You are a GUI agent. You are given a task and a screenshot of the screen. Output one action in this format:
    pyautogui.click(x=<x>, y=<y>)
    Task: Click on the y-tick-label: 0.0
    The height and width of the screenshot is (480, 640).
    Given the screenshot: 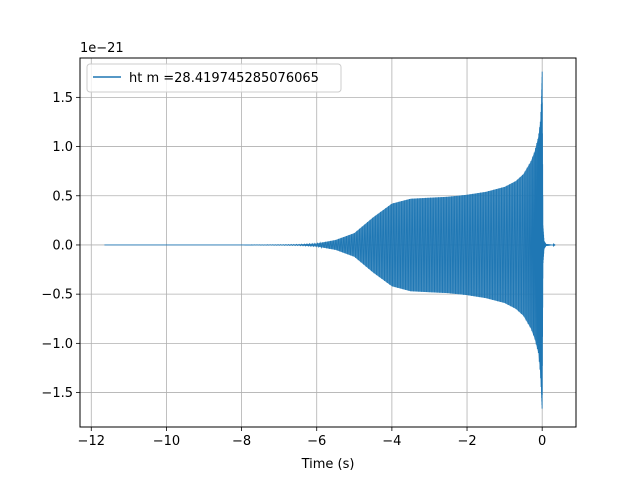 What is the action you would take?
    pyautogui.click(x=62, y=245)
    